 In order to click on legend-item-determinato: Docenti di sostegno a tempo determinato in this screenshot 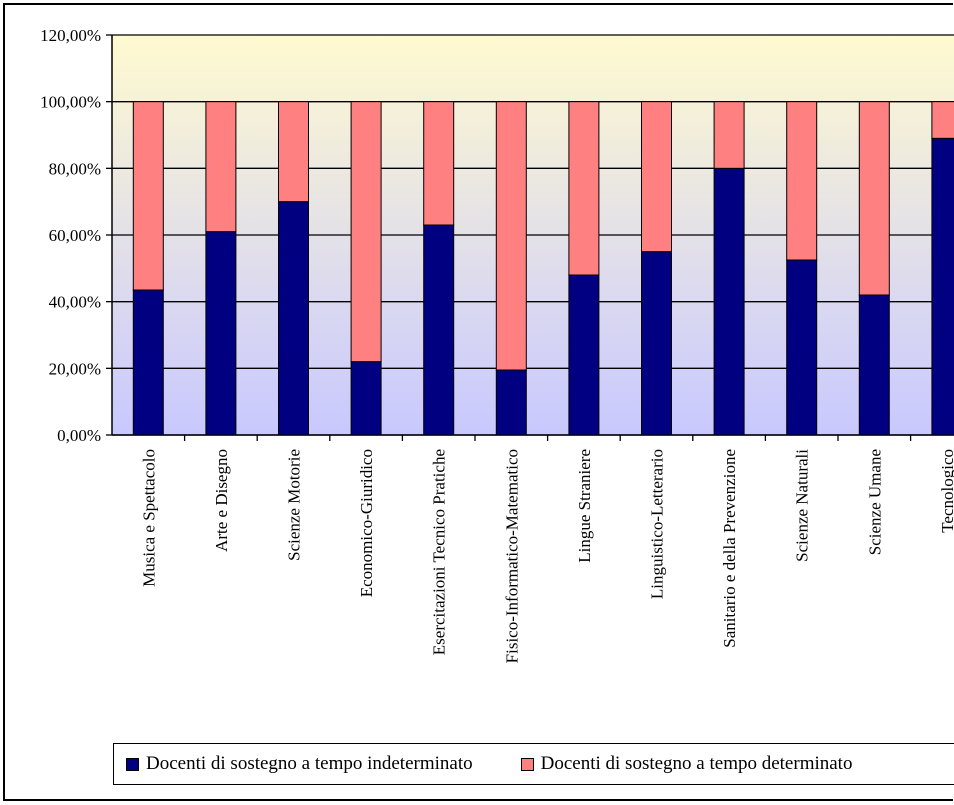, I will do `click(686, 764)`.